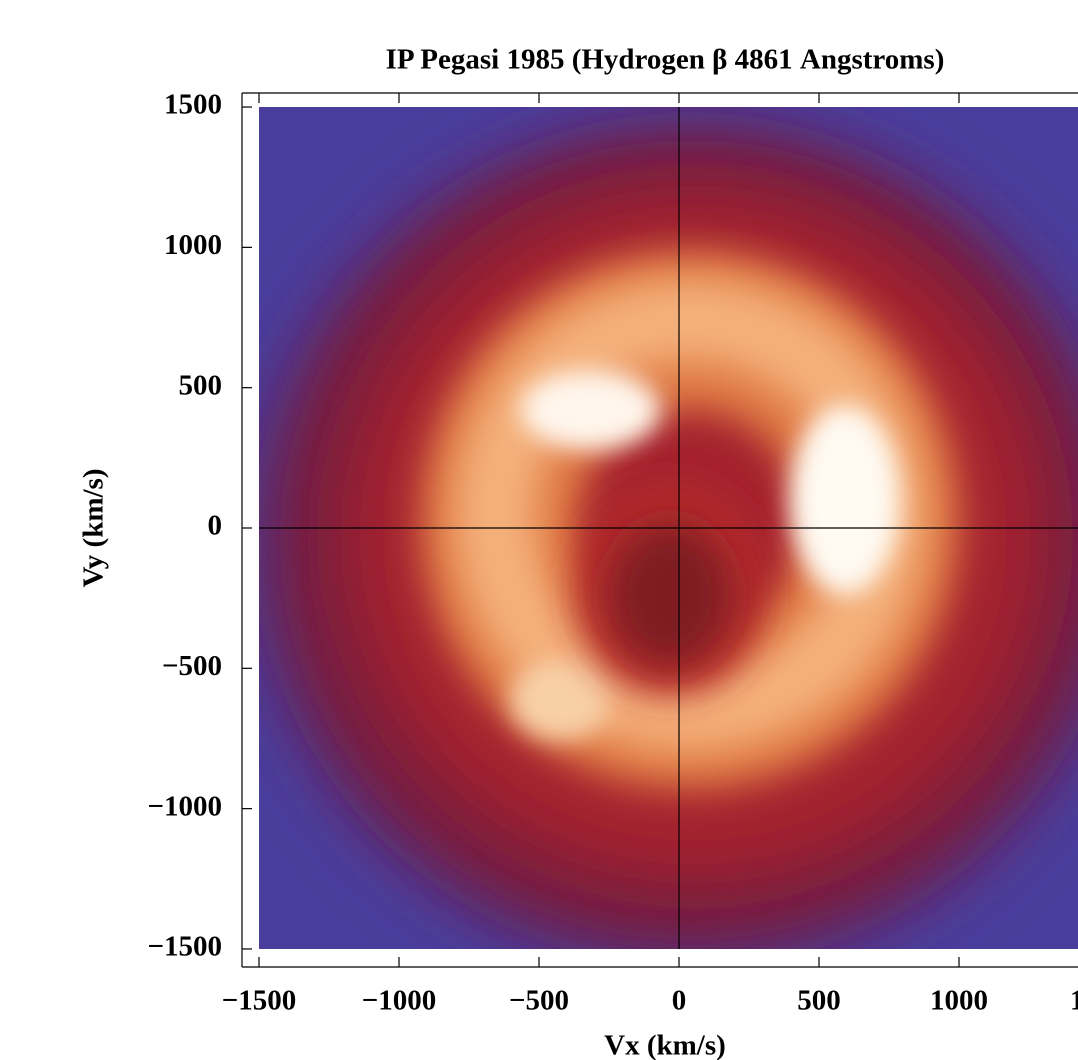 This screenshot has width=1078, height=1060. What do you see at coordinates (959, 1001) in the screenshot?
I see `x-tick-label: 1000` at bounding box center [959, 1001].